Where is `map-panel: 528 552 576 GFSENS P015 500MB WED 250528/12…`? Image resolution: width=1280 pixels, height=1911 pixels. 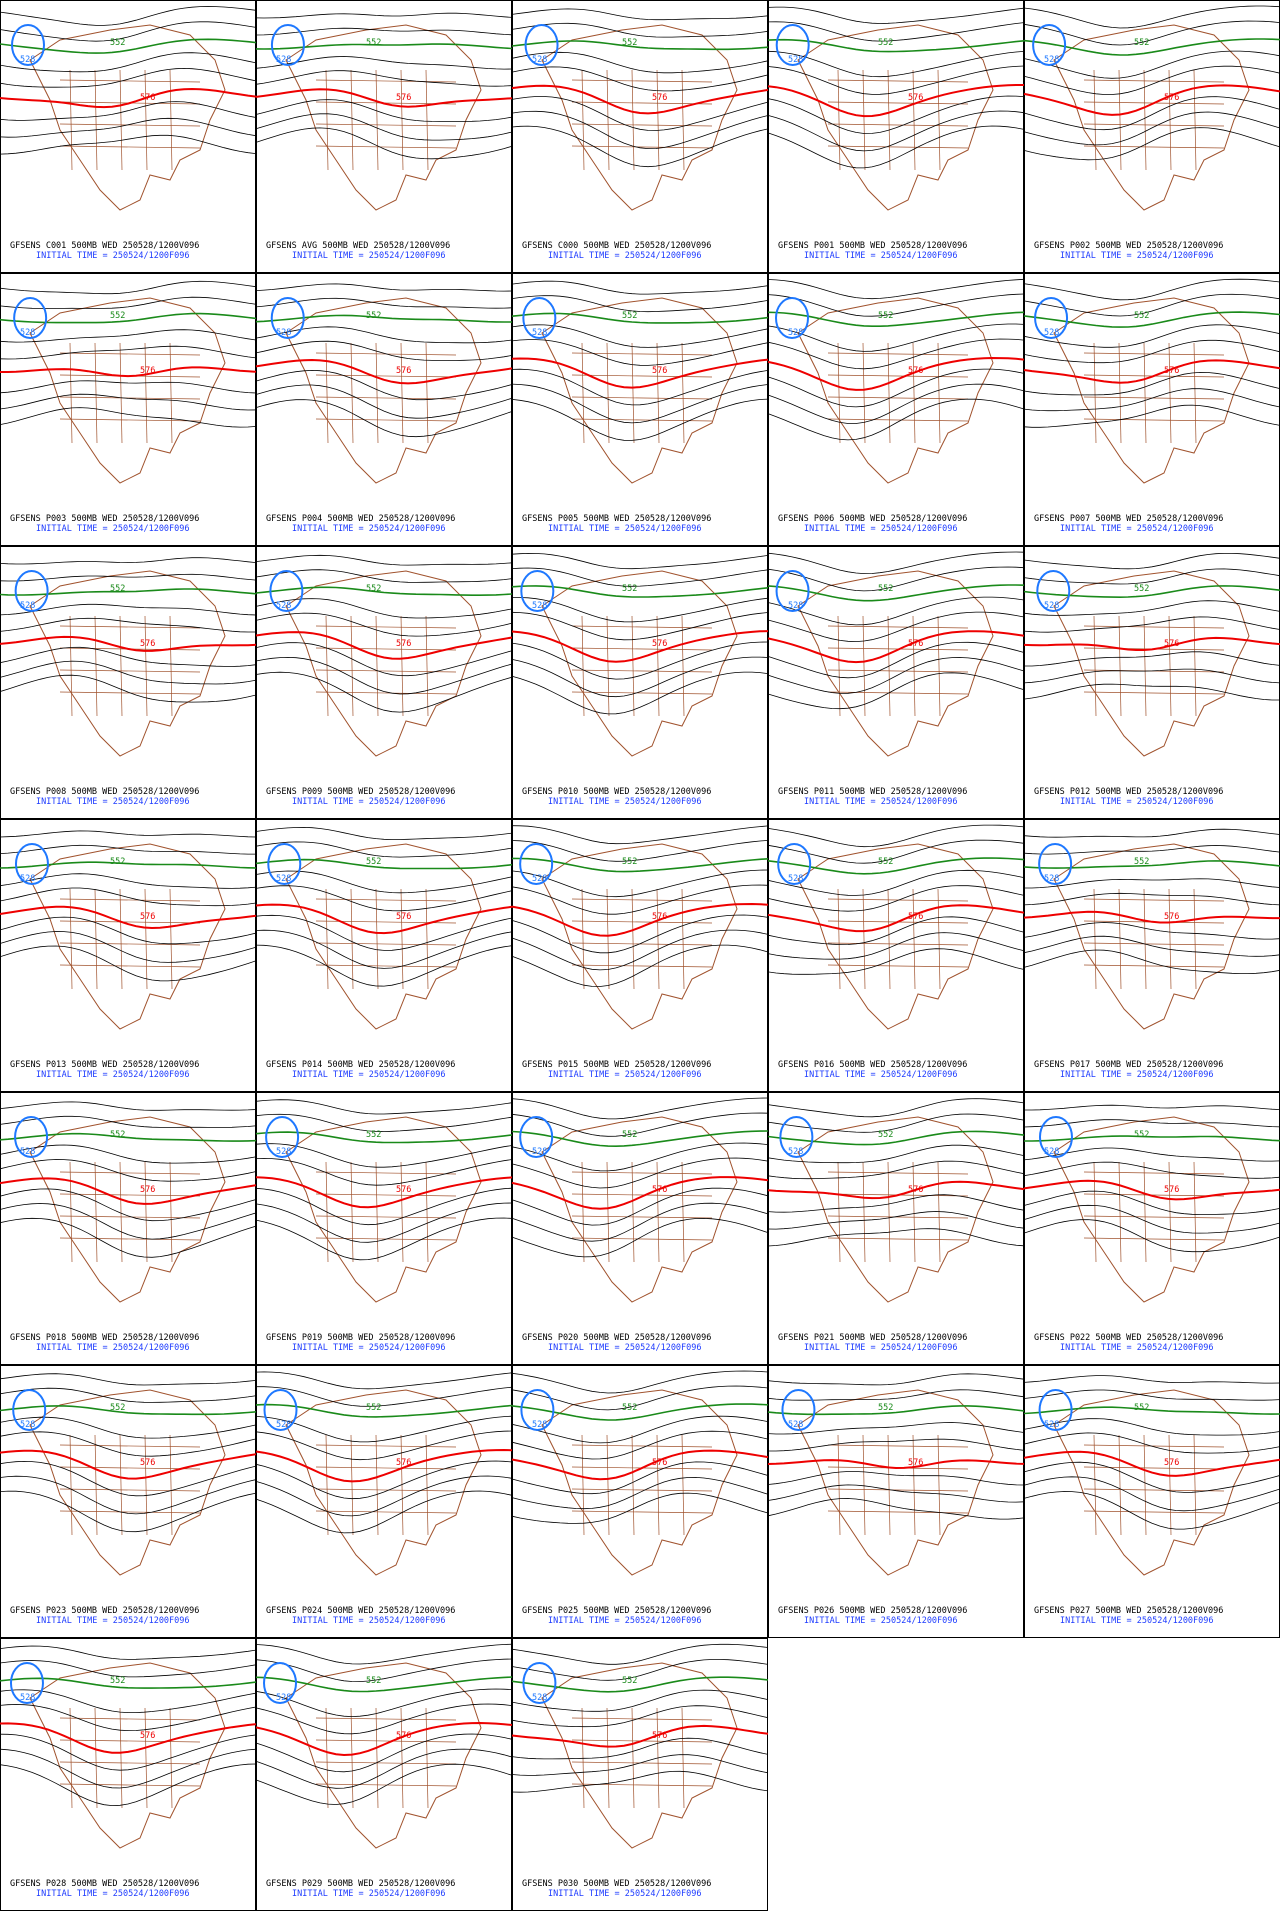 map-panel: 528 552 576 GFSENS P015 500MB WED 250528/12… is located at coordinates (640, 955).